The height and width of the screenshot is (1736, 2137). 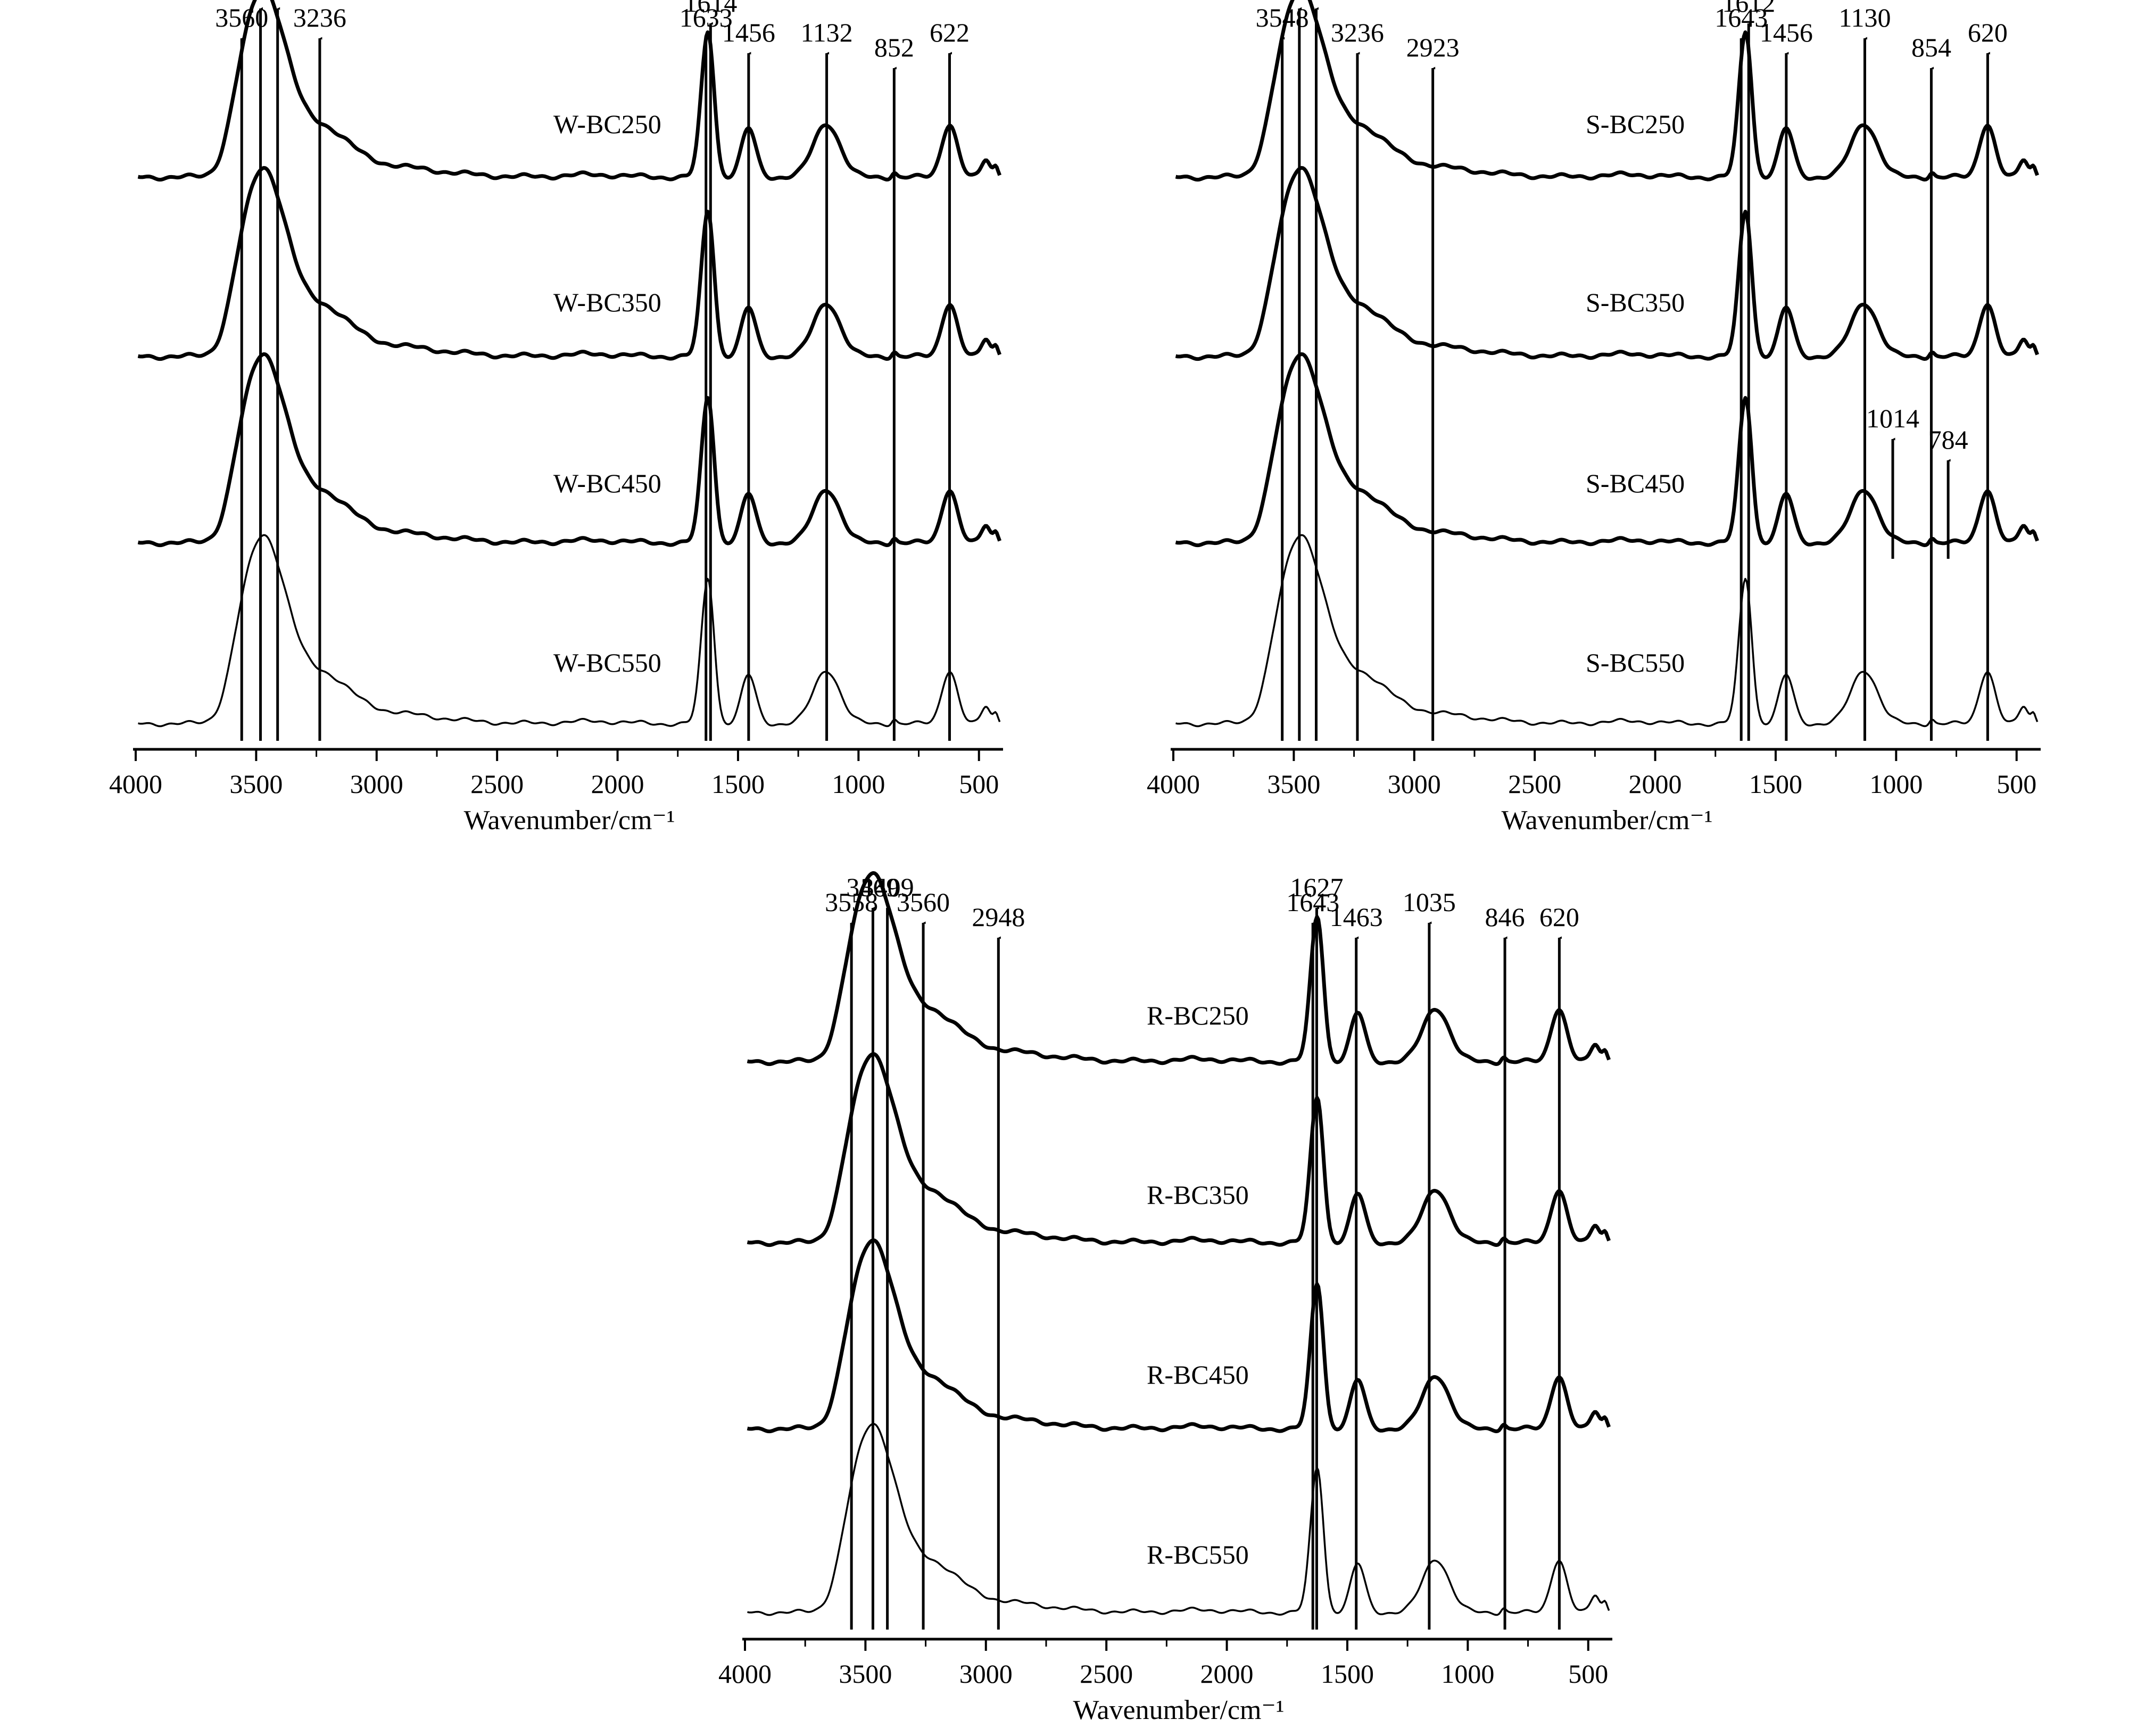 What do you see at coordinates (1357, 917) in the screenshot?
I see `peak-label: 1463` at bounding box center [1357, 917].